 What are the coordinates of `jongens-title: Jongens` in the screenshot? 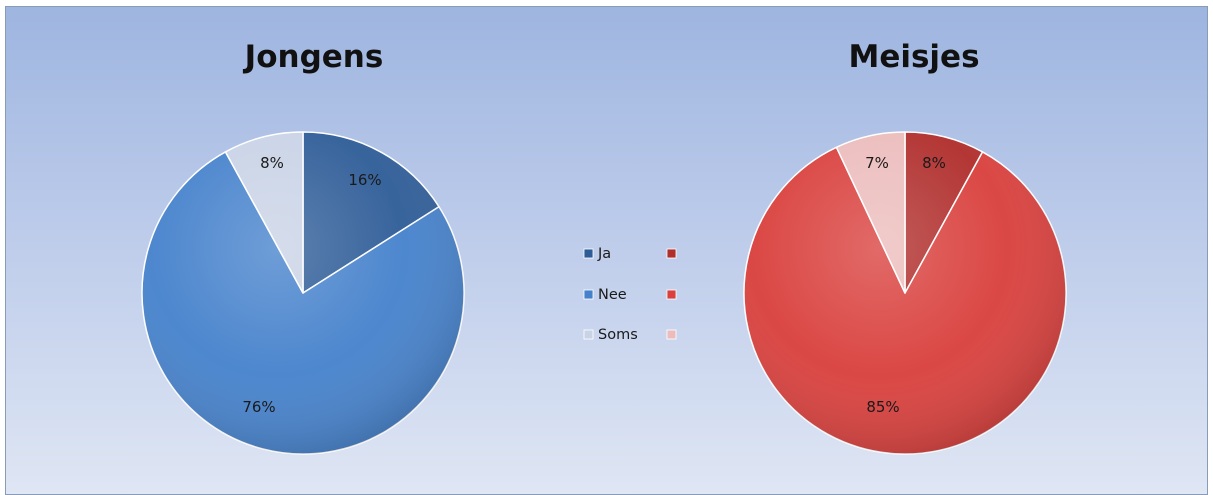 It's located at (313, 57).